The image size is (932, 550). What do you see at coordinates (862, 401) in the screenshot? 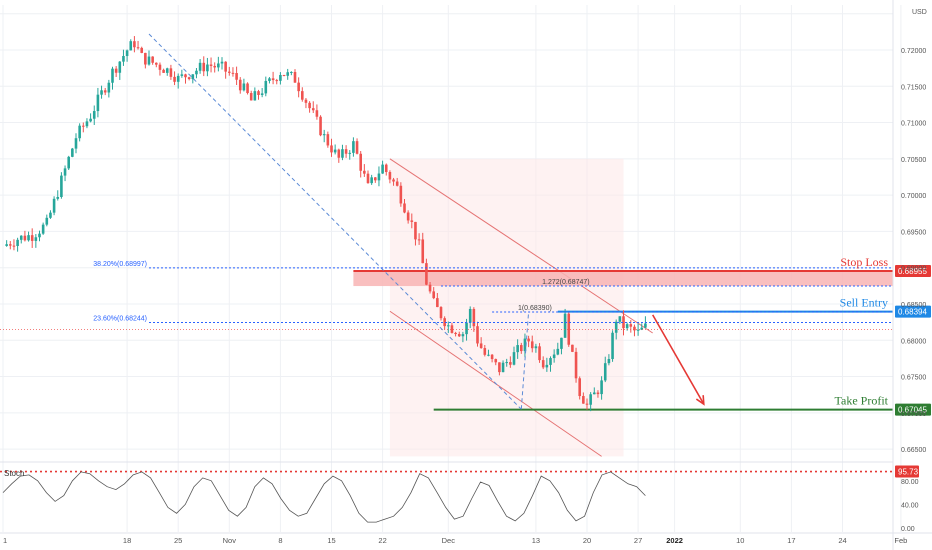
I see `take-profit-label: Take Profit` at bounding box center [862, 401].